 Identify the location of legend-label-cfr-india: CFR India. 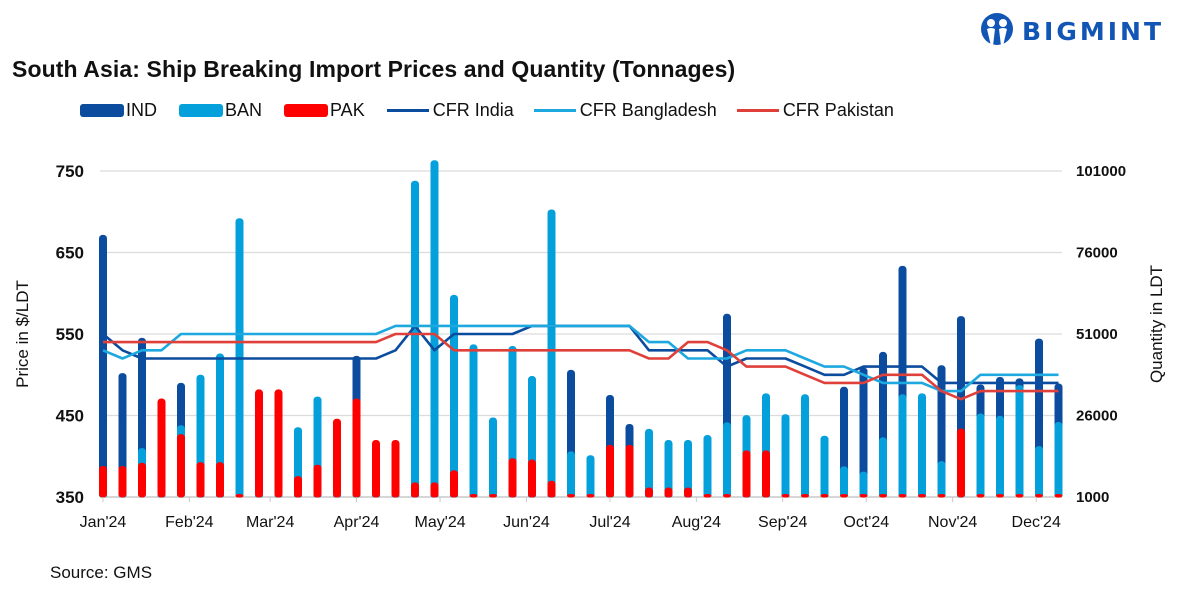
(473, 110).